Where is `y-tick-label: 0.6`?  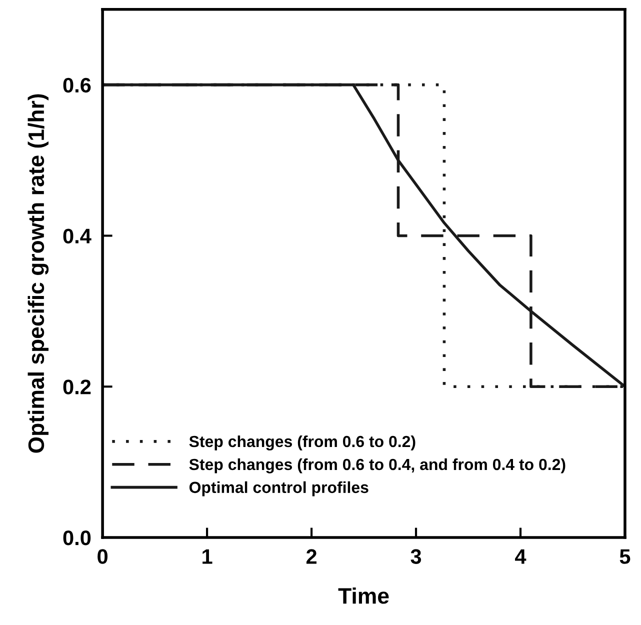
y-tick-label: 0.6 is located at coordinates (77, 85).